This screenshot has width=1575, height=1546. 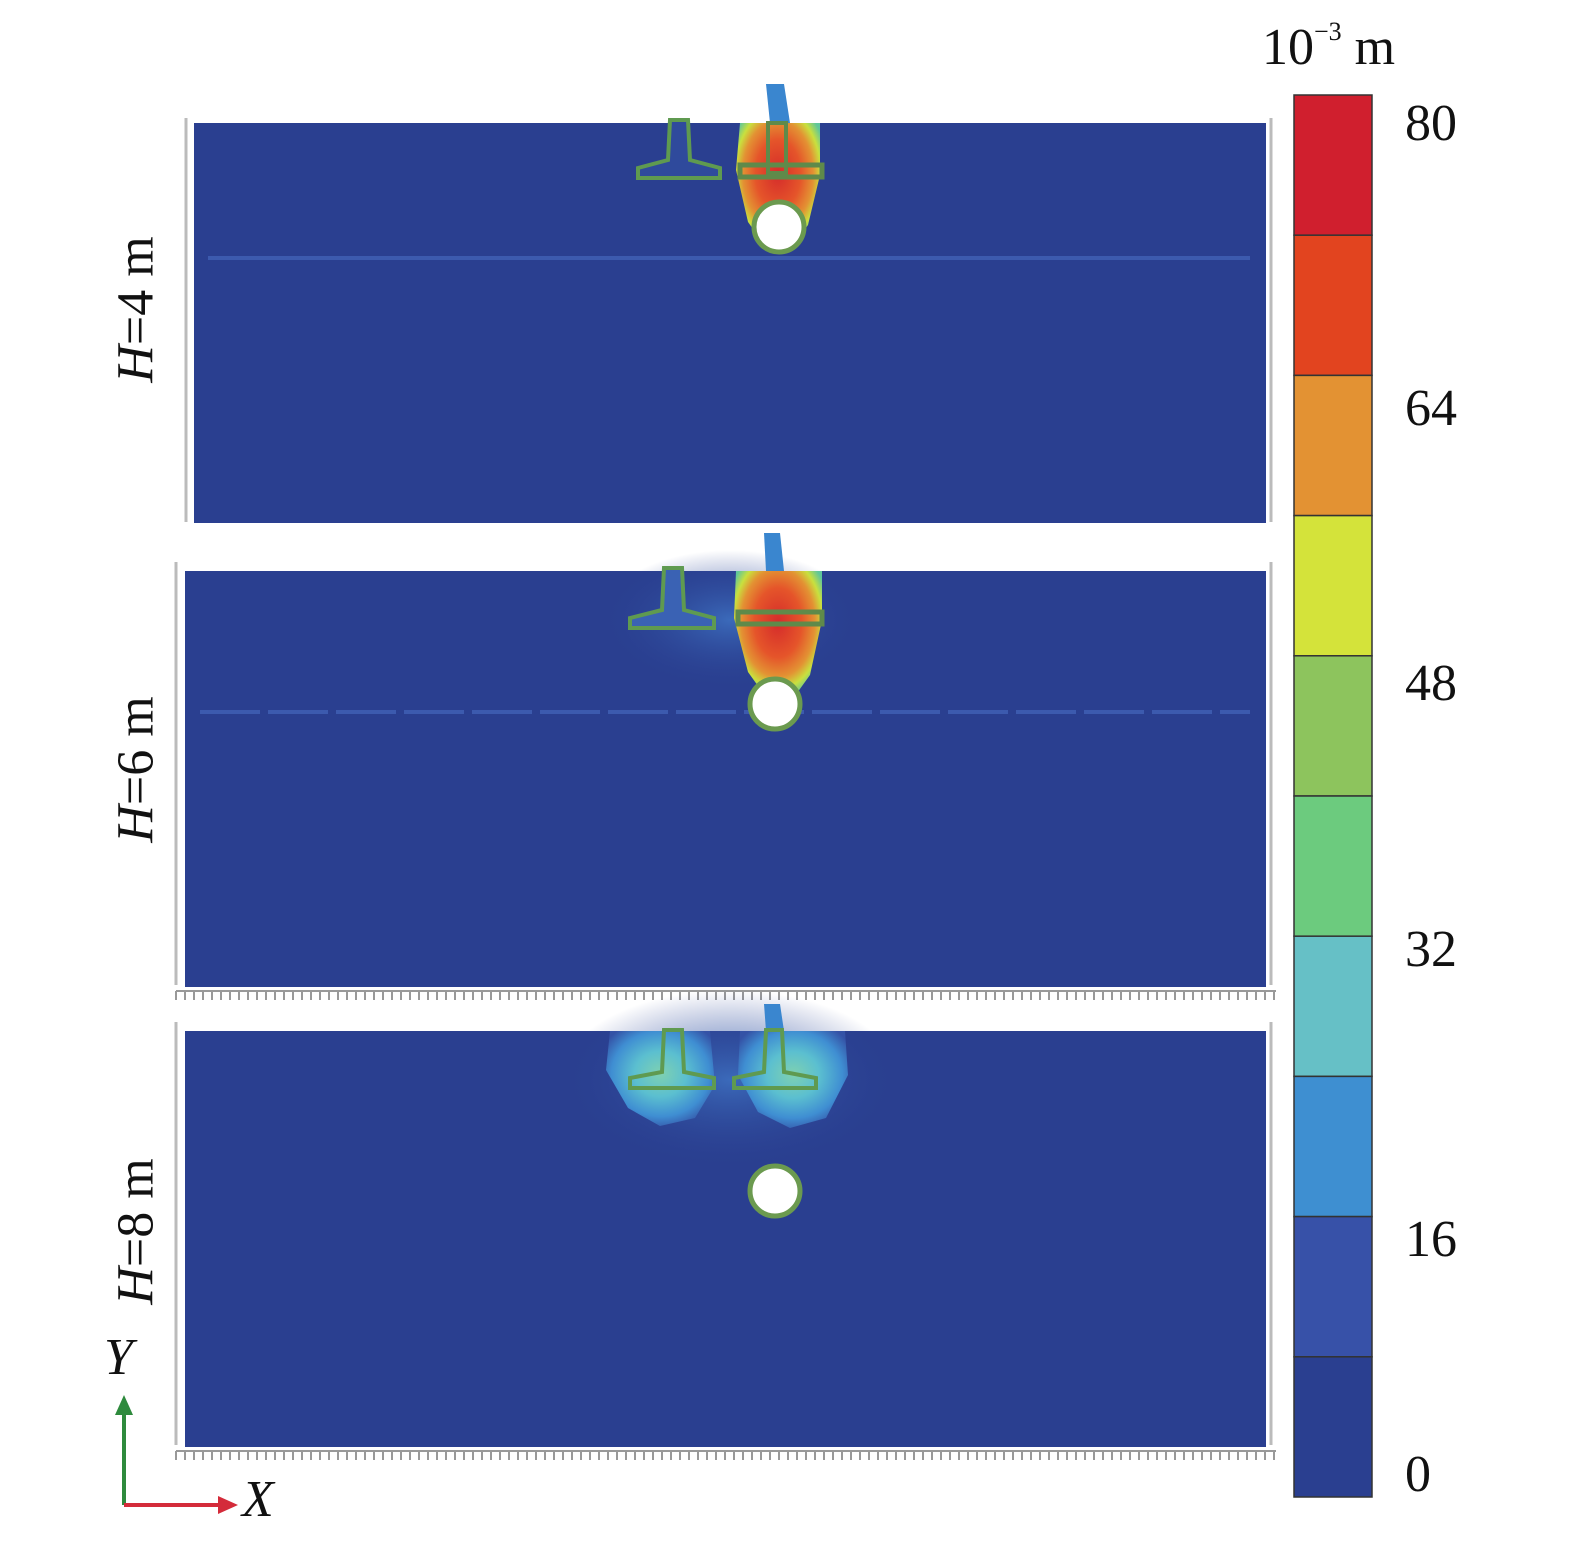 What do you see at coordinates (1418, 1474) in the screenshot?
I see `colorbar-tick-0: 0` at bounding box center [1418, 1474].